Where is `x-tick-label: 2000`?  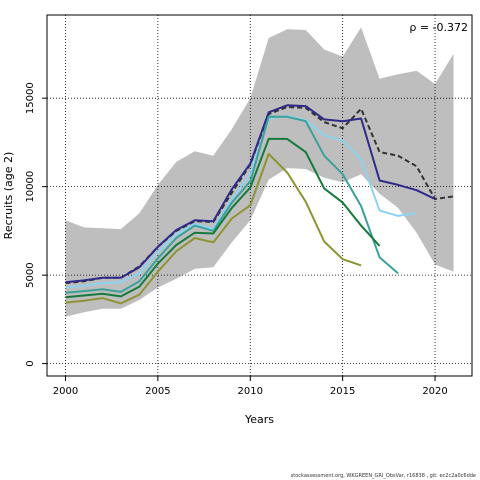
x-tick-label: 2000 is located at coordinates (65, 391).